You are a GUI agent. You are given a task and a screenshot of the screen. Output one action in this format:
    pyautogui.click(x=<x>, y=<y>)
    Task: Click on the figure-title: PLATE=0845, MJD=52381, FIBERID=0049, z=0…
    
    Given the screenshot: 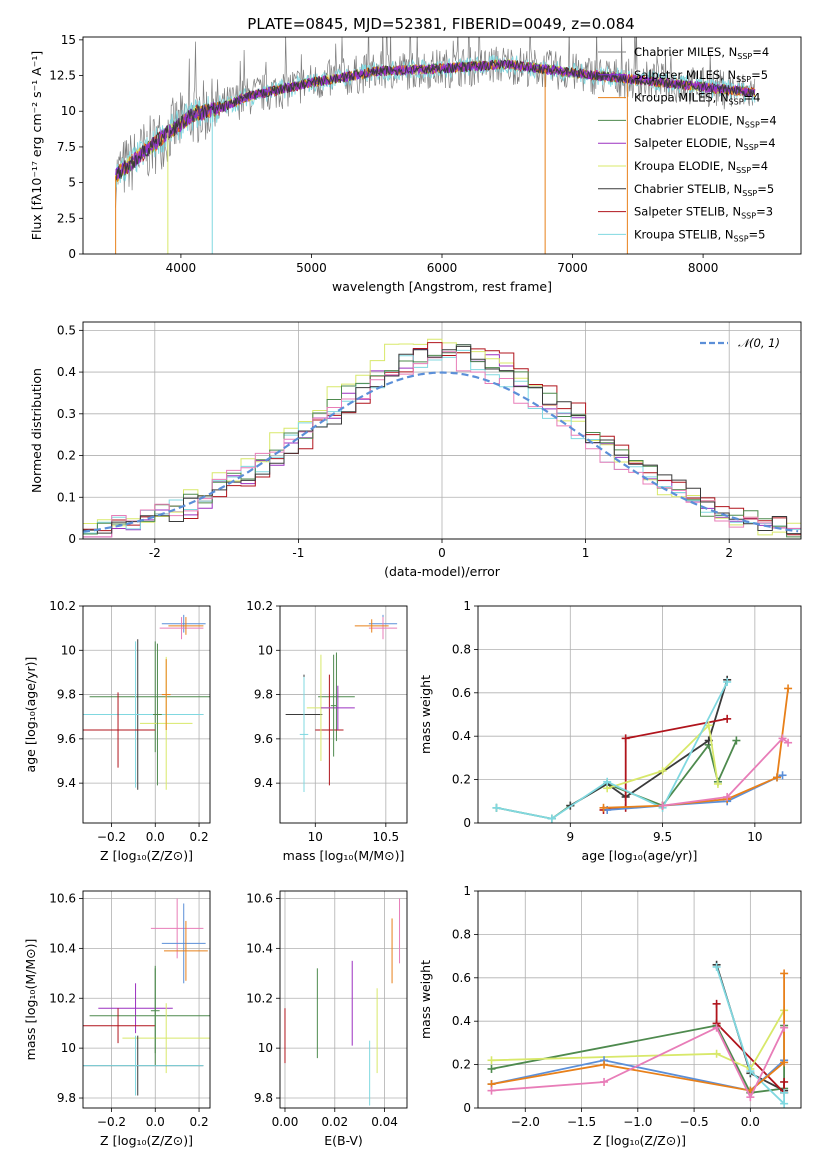 What is the action you would take?
    pyautogui.click(x=440, y=24)
    